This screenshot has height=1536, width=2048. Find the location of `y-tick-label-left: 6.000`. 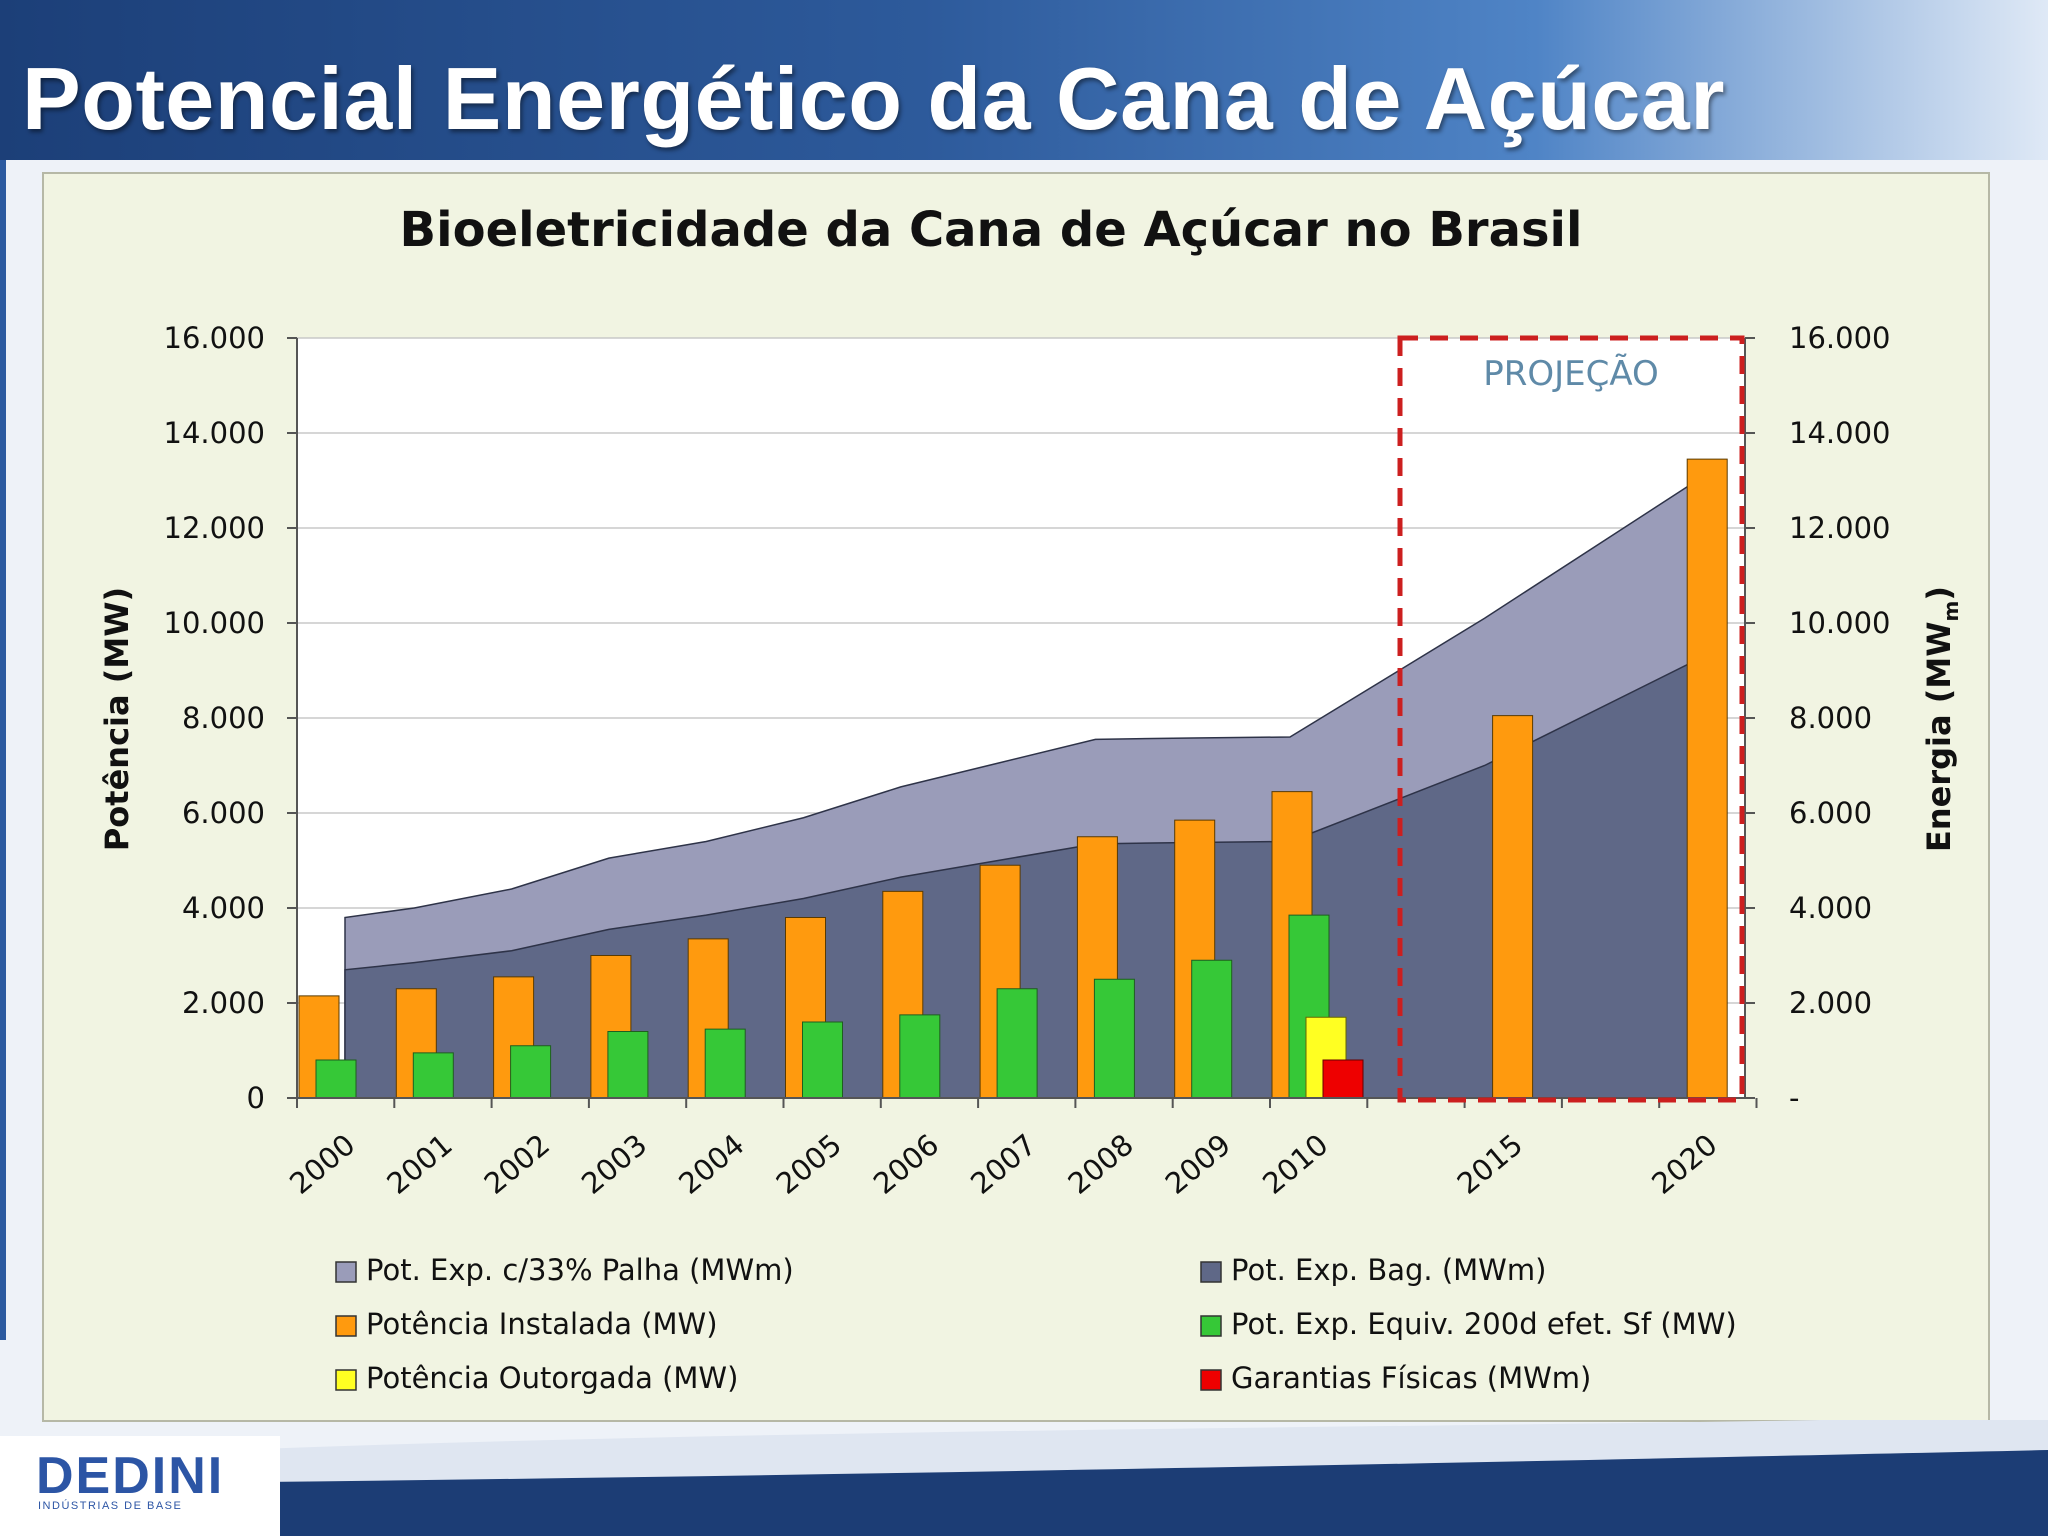

y-tick-label-left: 6.000 is located at coordinates (223, 813).